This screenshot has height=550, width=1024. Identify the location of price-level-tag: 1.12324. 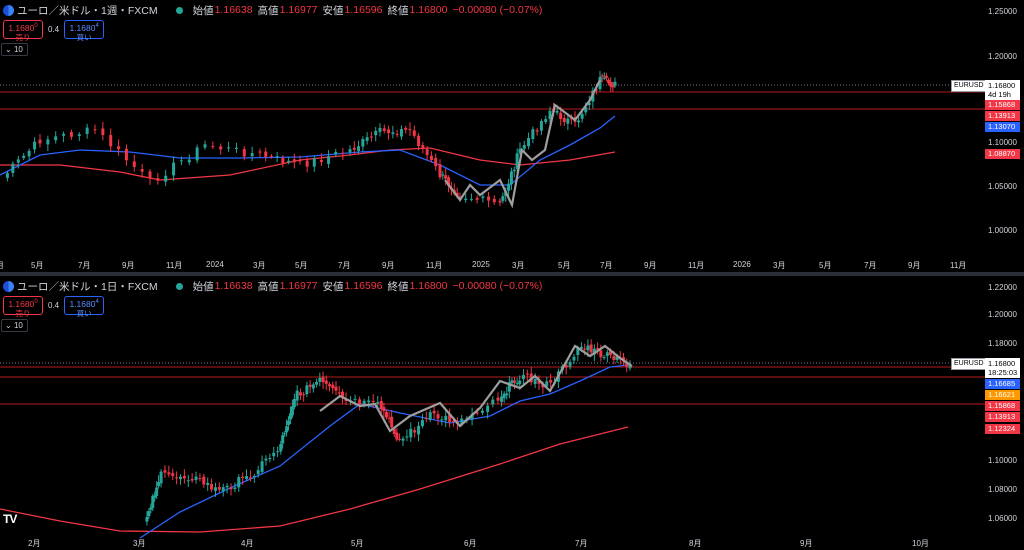
(1002, 429).